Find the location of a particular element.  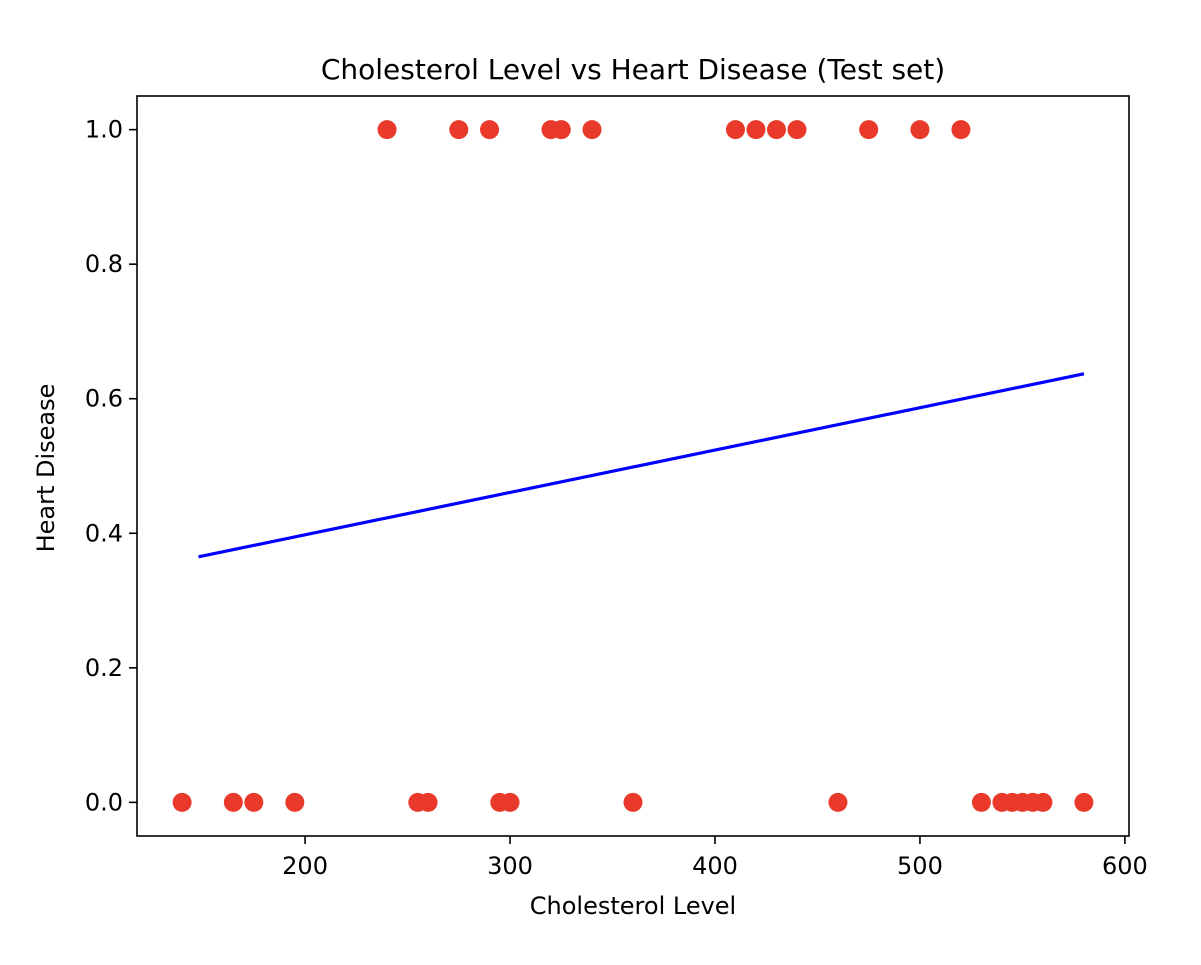

x-tick-label: 300 is located at coordinates (510, 866).